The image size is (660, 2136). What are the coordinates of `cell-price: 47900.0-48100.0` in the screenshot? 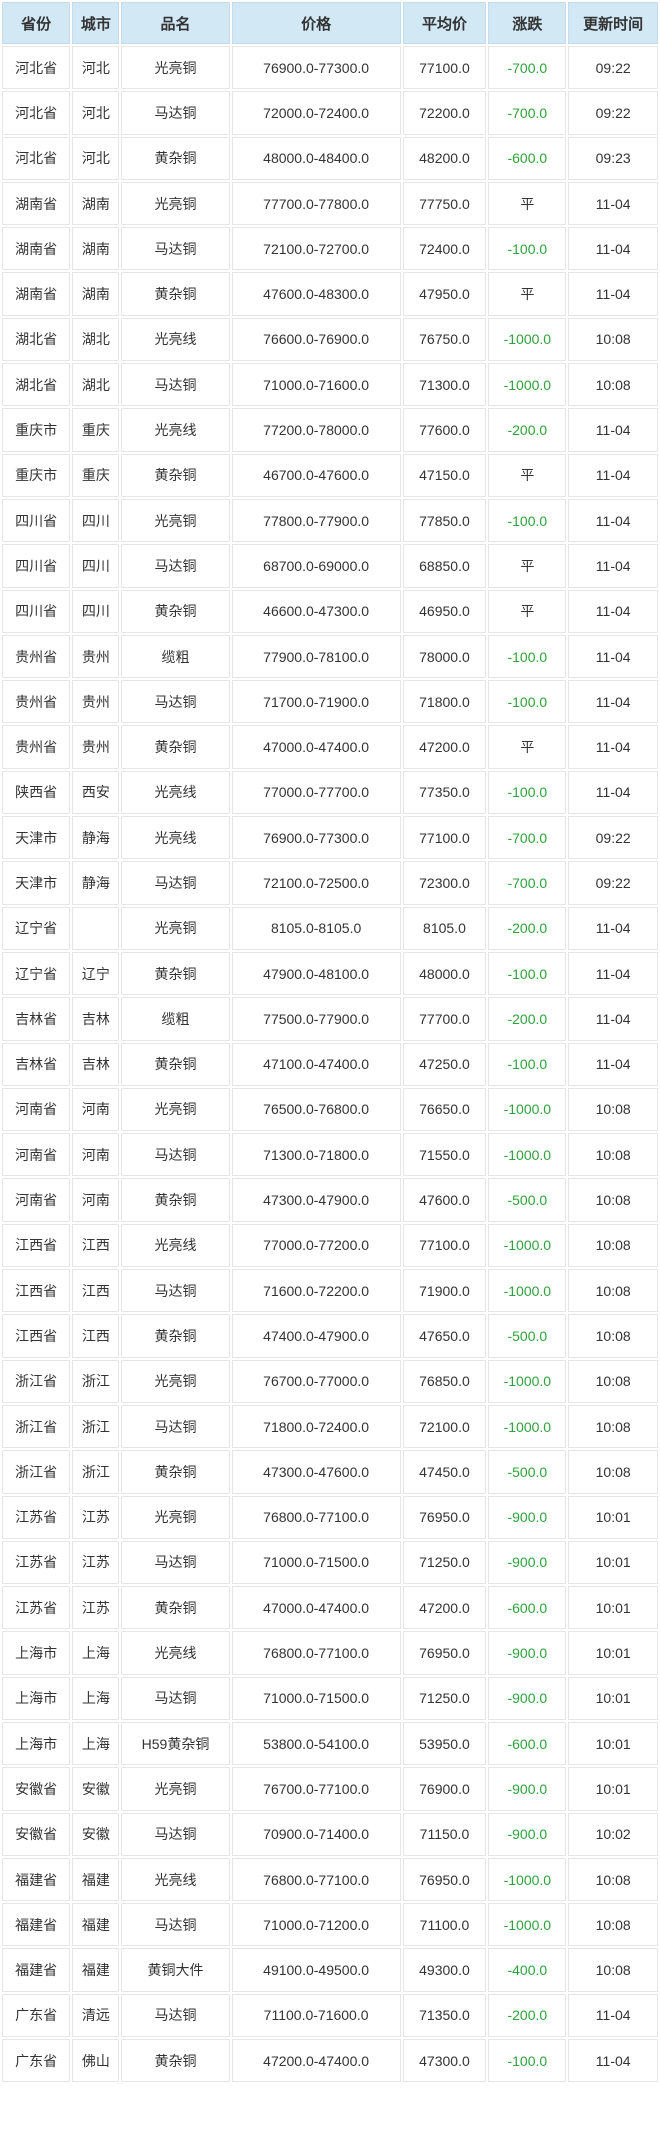 It's located at (316, 973).